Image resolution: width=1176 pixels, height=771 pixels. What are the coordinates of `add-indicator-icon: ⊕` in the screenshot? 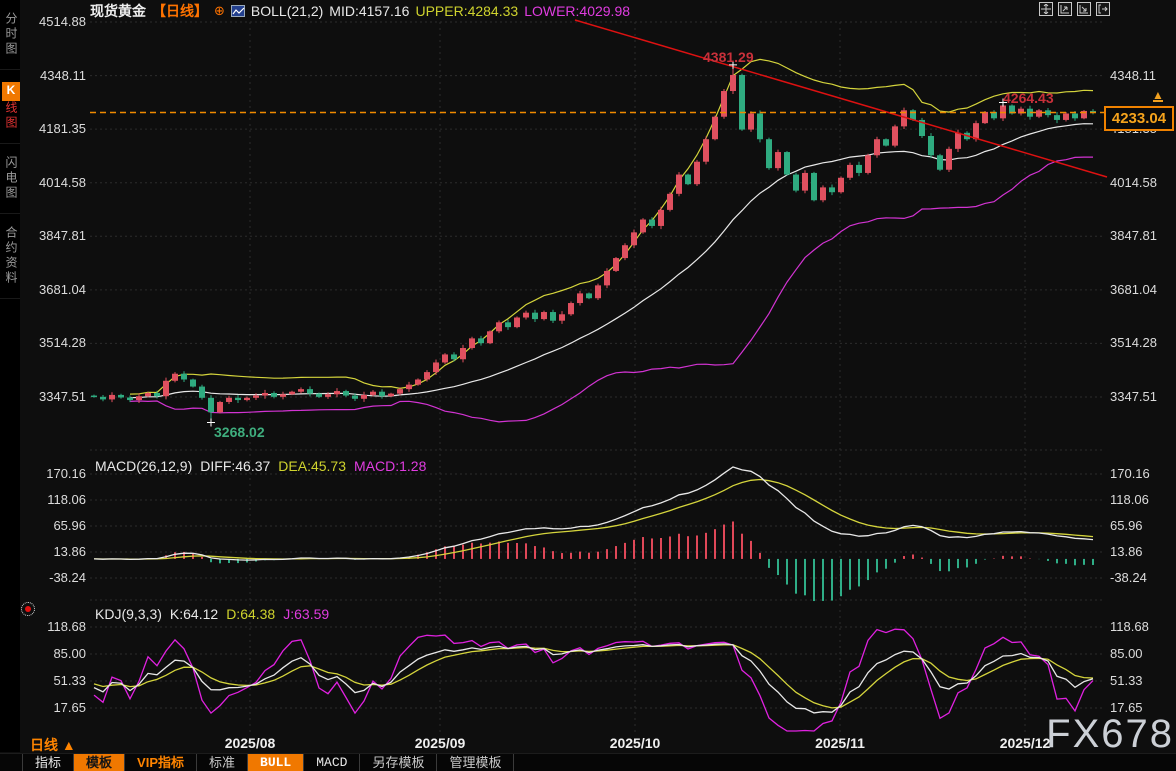 It's located at (219, 10).